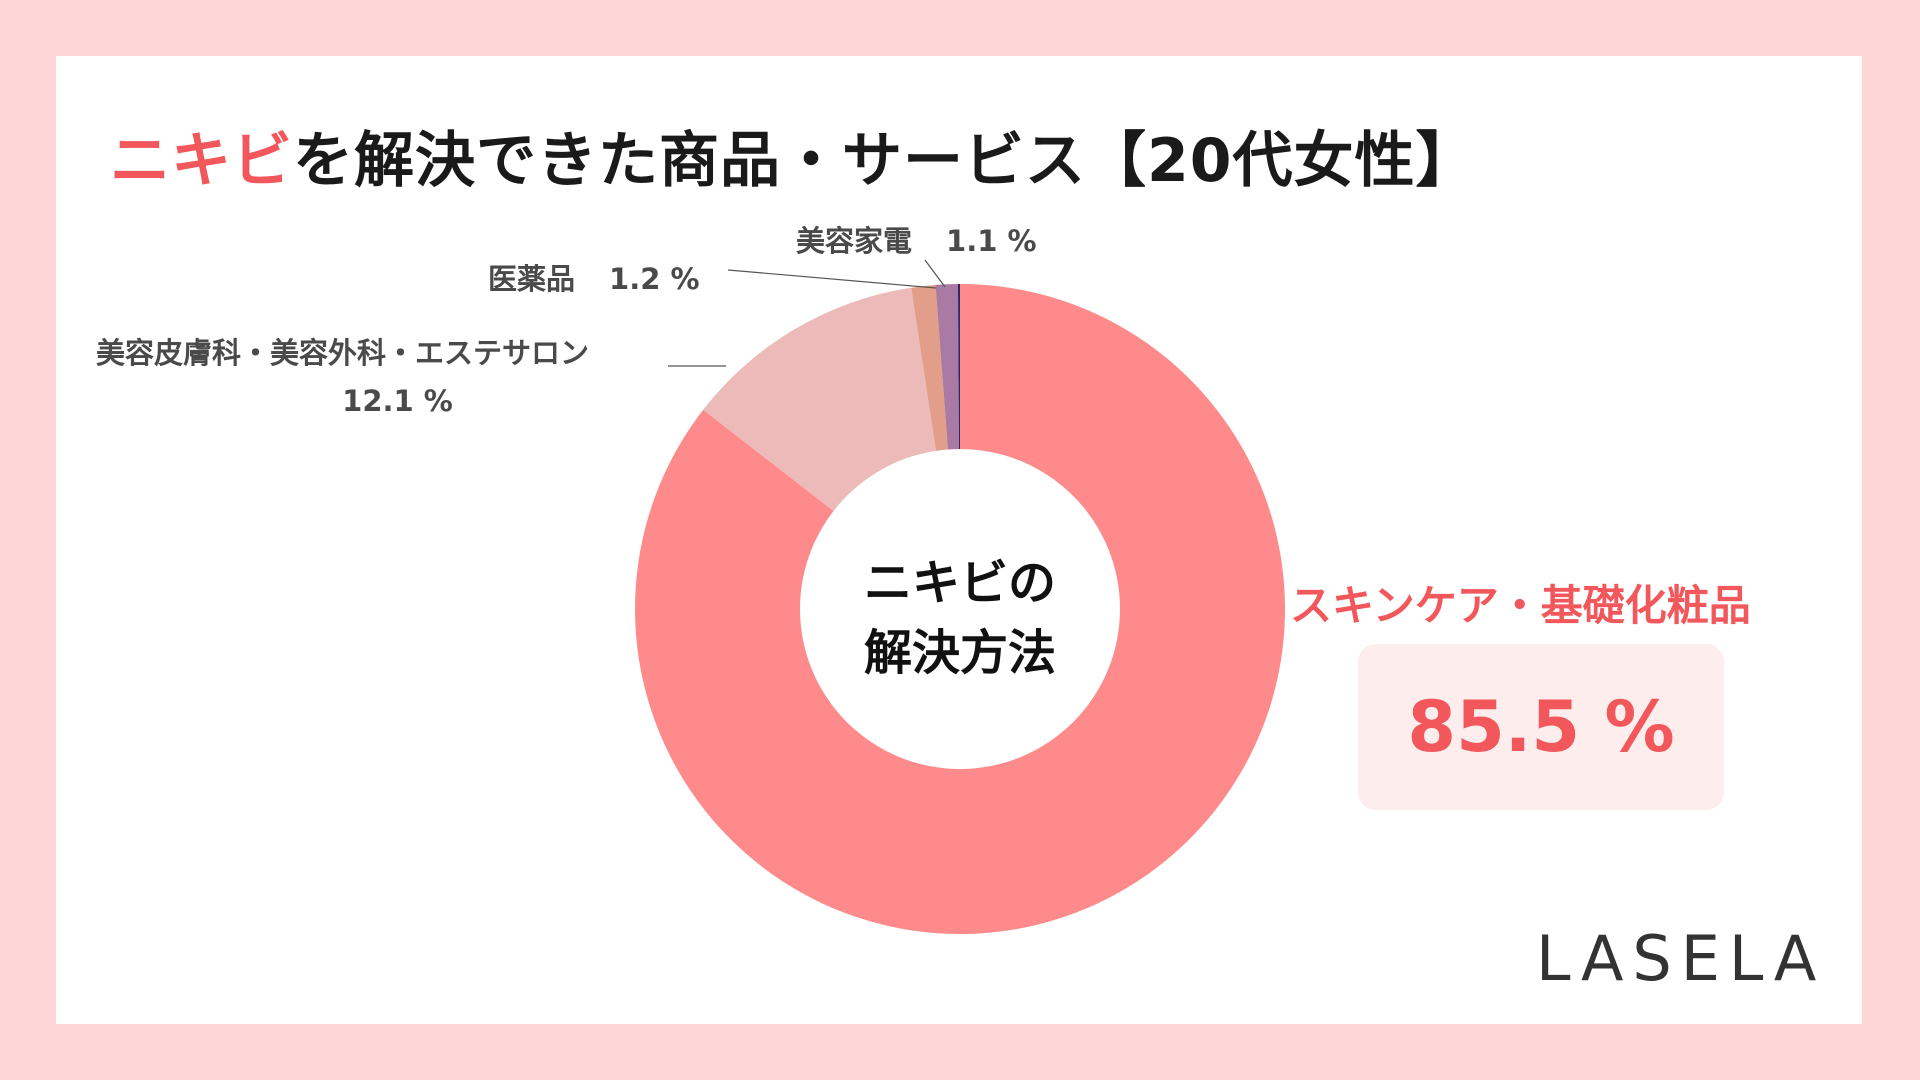 The height and width of the screenshot is (1080, 1920). I want to click on title-rest: を解決できた商品・サービス【20代女性】, so click(885, 161).